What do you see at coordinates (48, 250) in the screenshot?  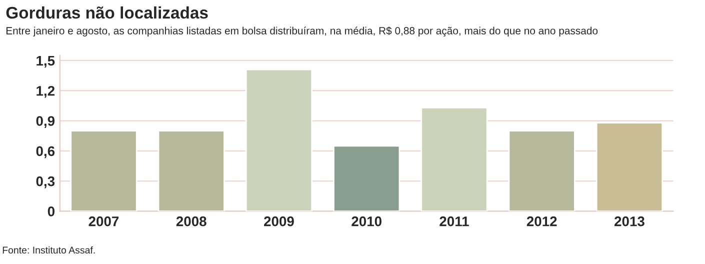 I see `source-note: Fonte: Instituto Assaf.` at bounding box center [48, 250].